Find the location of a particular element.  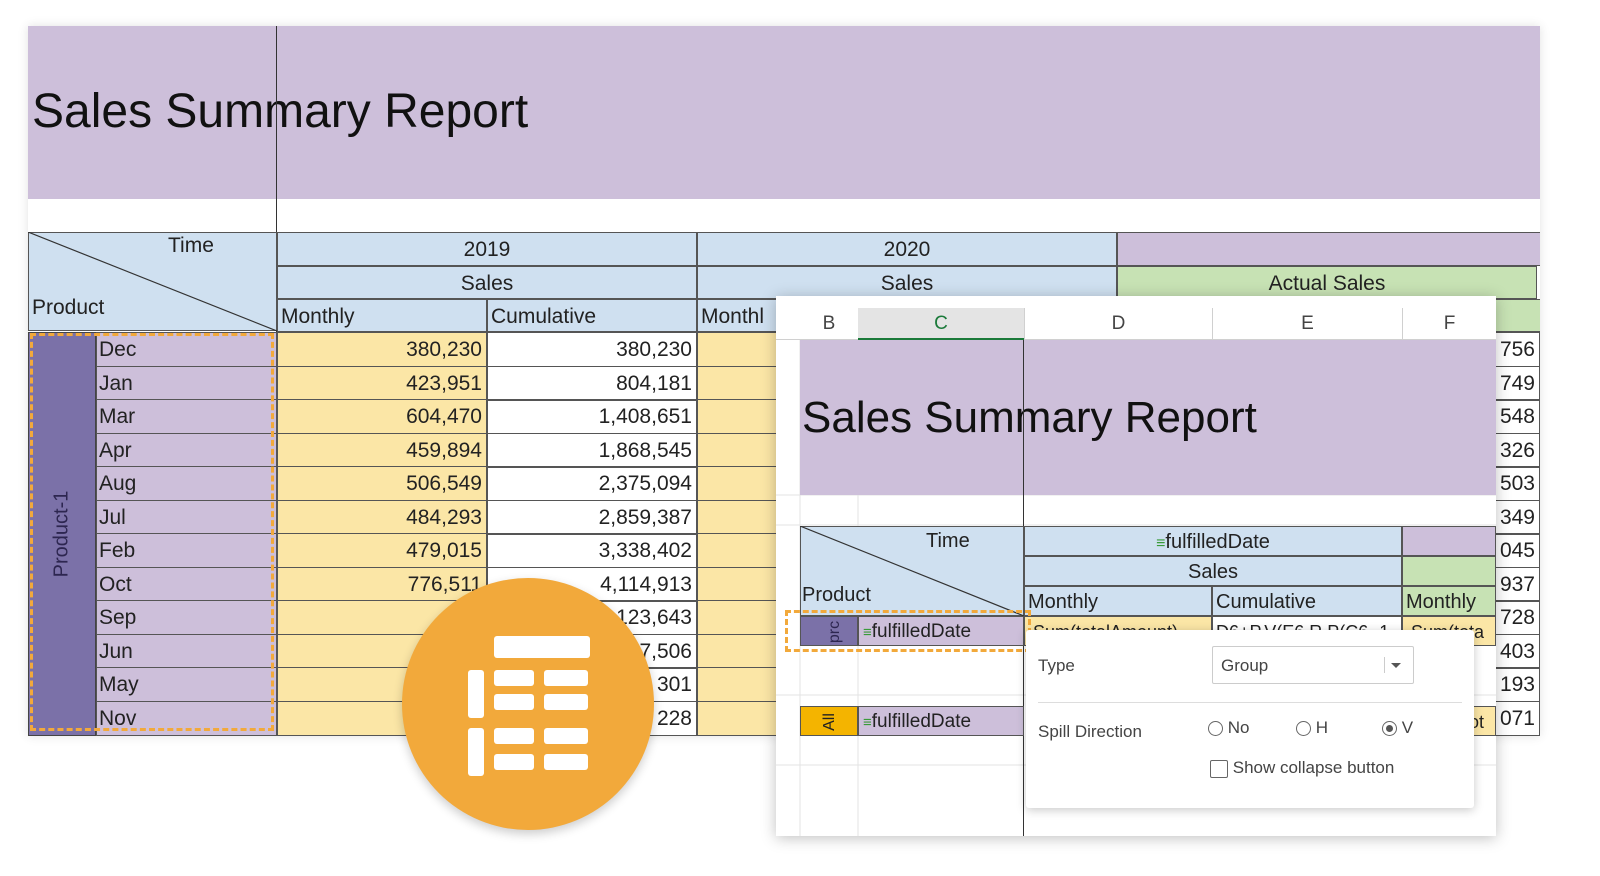

designer-report-title: Sales Summary Report is located at coordinates (1029, 417).